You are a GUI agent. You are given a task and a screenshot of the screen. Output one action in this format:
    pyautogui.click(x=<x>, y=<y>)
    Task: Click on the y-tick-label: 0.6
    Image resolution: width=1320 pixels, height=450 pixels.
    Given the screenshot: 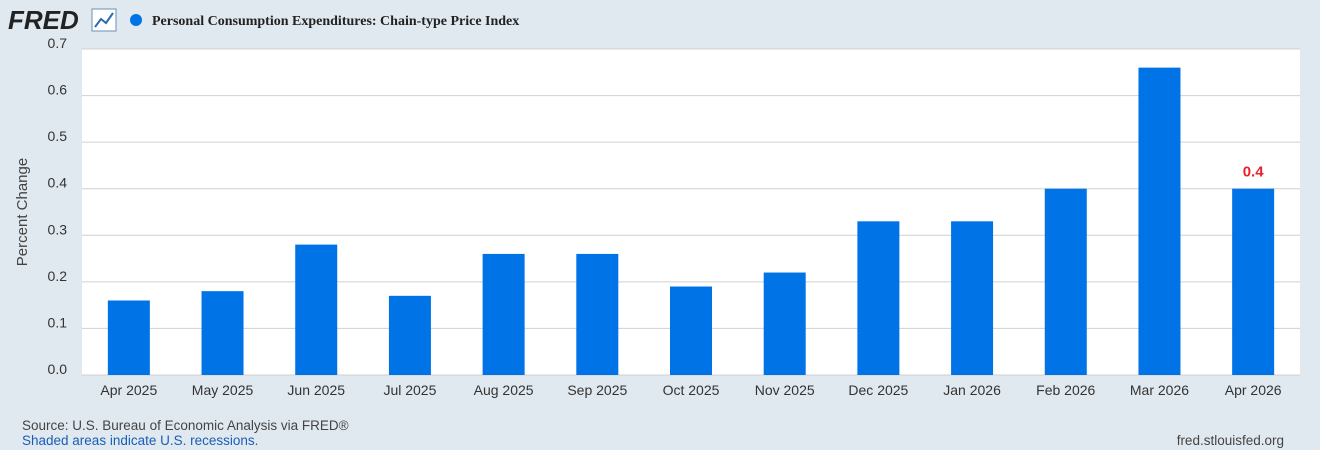 What is the action you would take?
    pyautogui.click(x=58, y=90)
    